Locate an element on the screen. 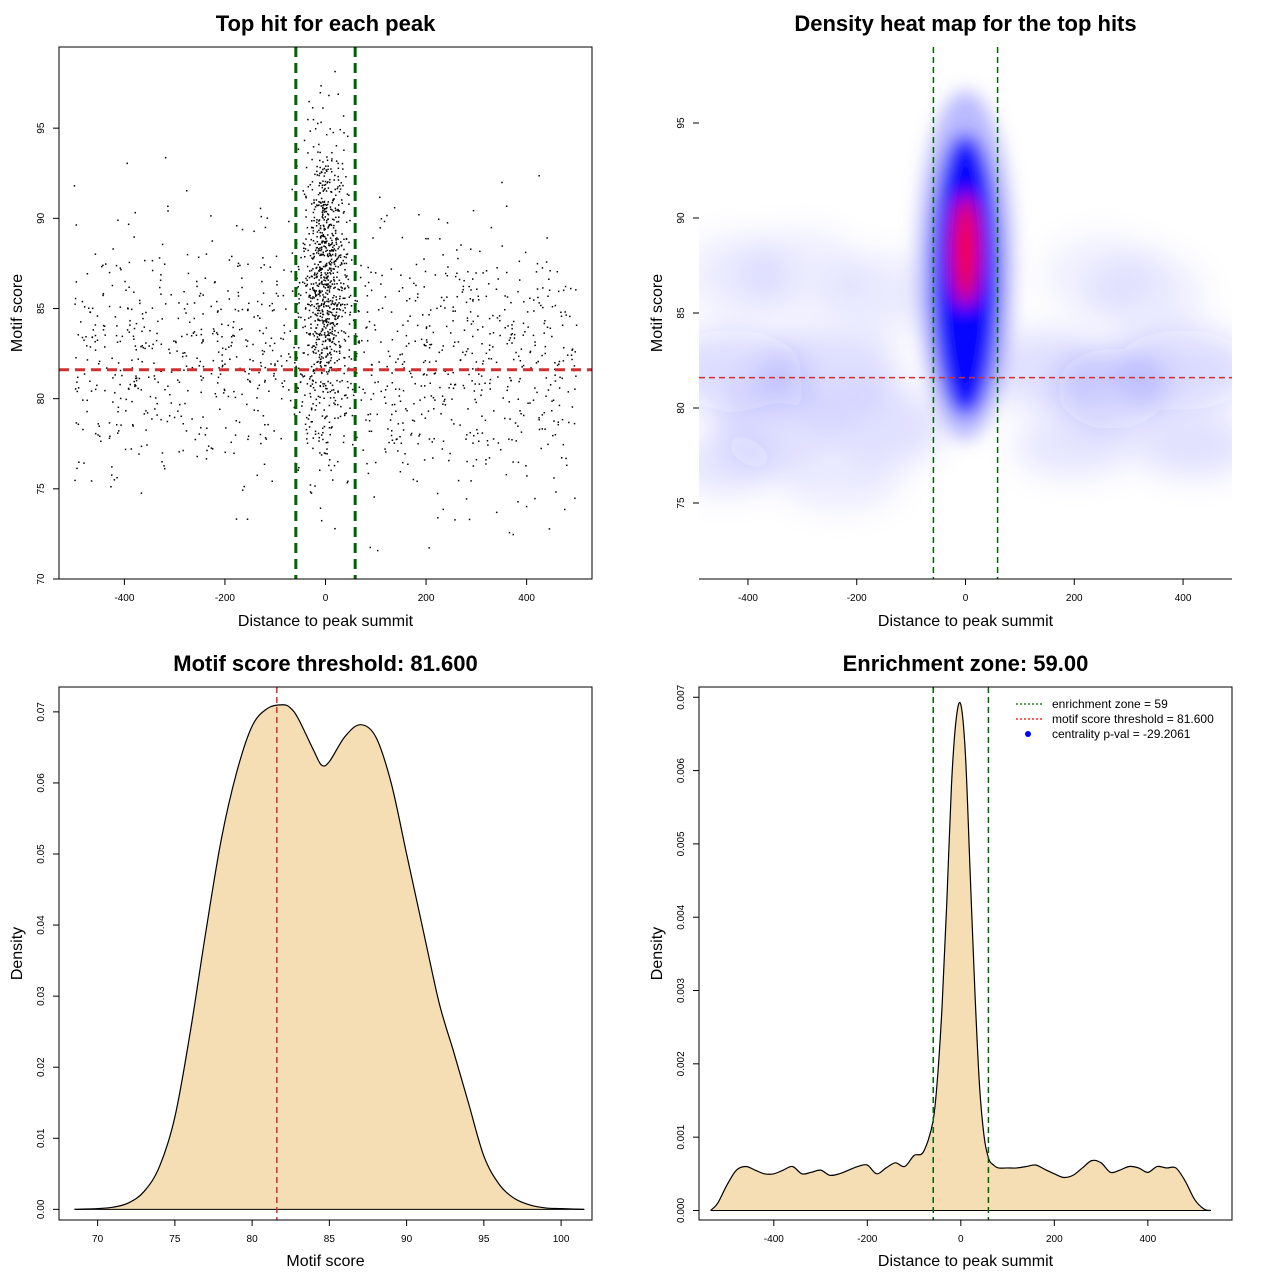  chart-title: Top hit for each peak is located at coordinates (326, 23).